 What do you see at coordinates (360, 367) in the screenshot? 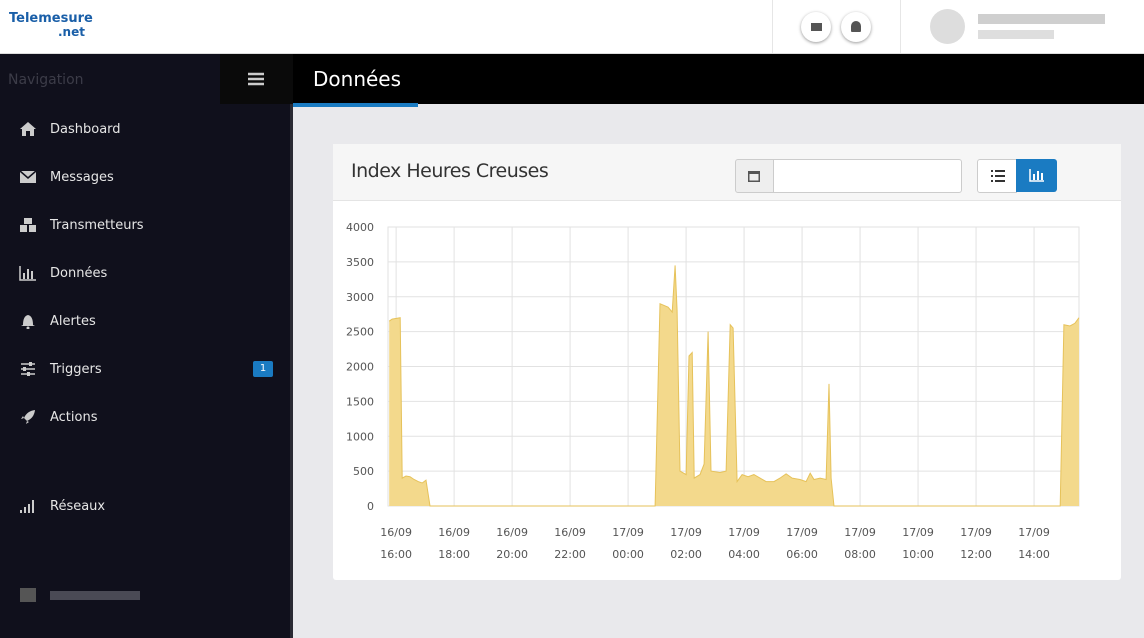
I see `y-tick-label: 2000` at bounding box center [360, 367].